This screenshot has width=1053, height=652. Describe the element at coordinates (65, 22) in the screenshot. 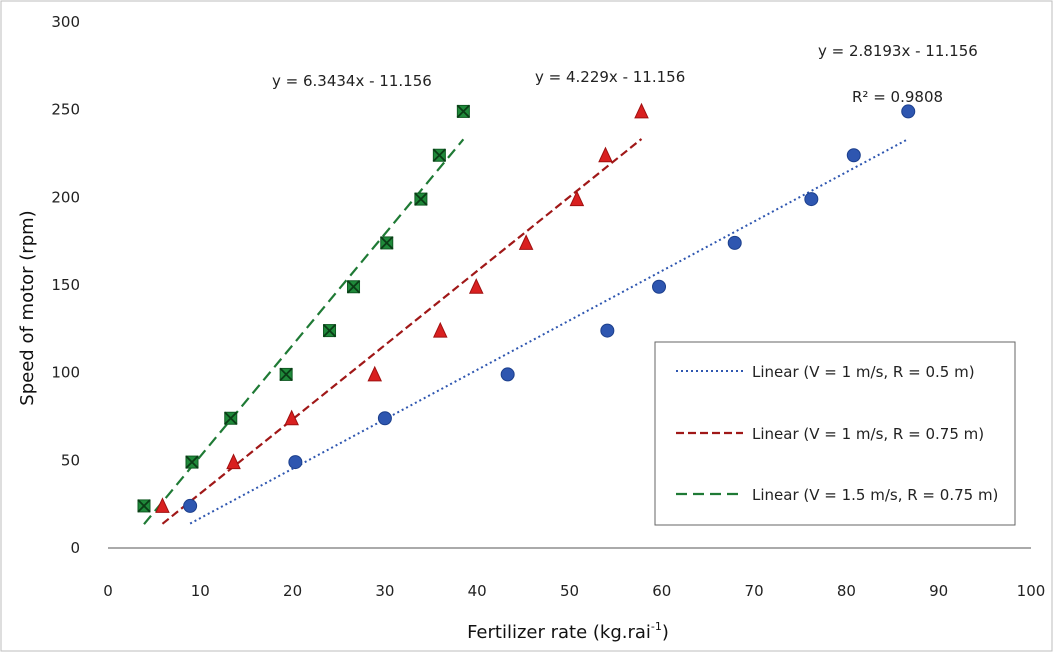

I see `y-tick-label: 300` at that location.